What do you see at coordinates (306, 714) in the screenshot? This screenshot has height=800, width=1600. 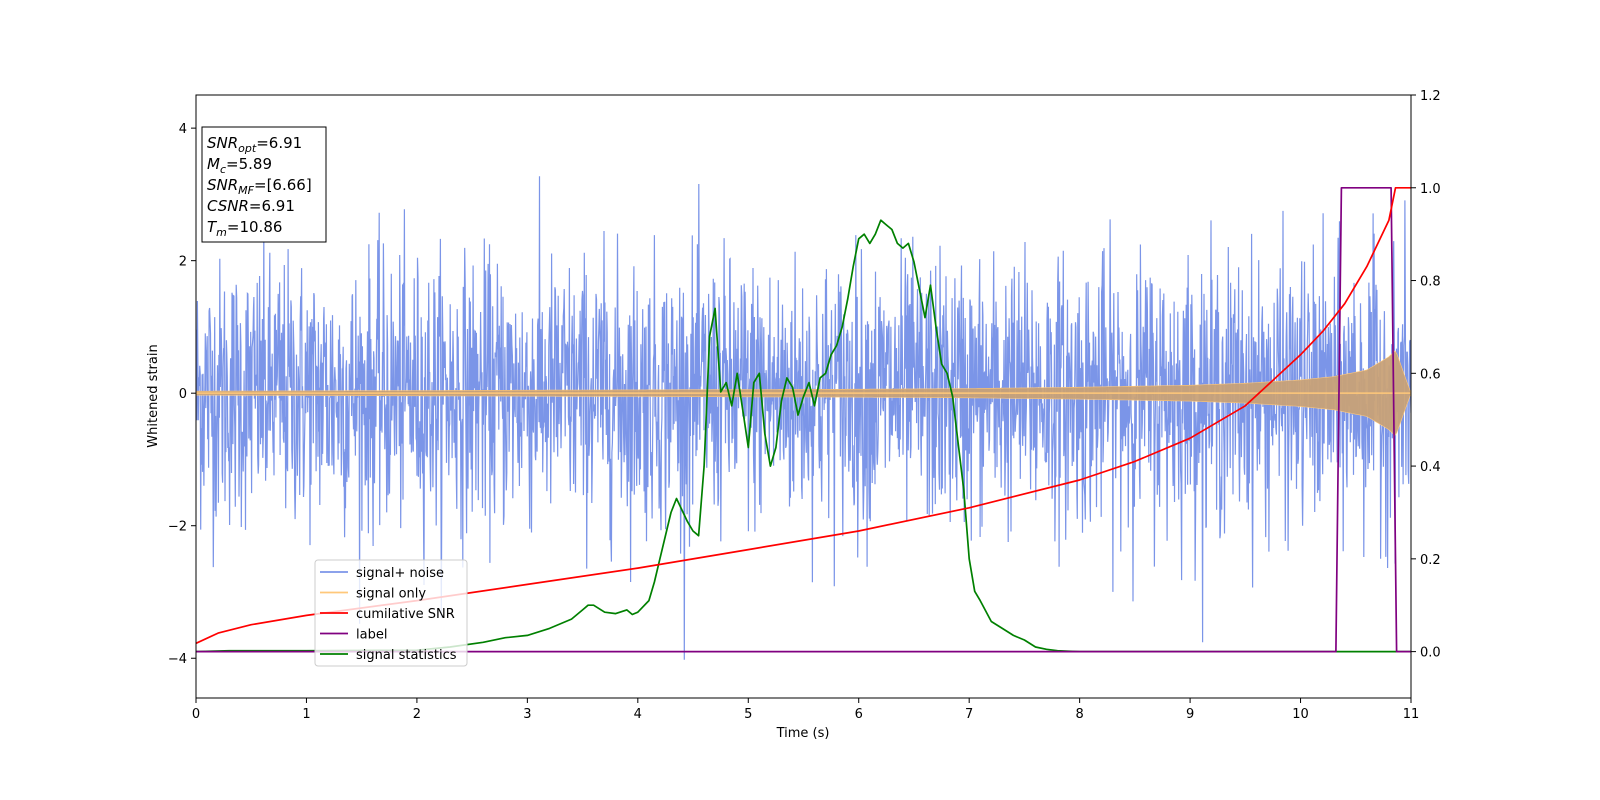 I see `x-tick-label: 1` at bounding box center [306, 714].